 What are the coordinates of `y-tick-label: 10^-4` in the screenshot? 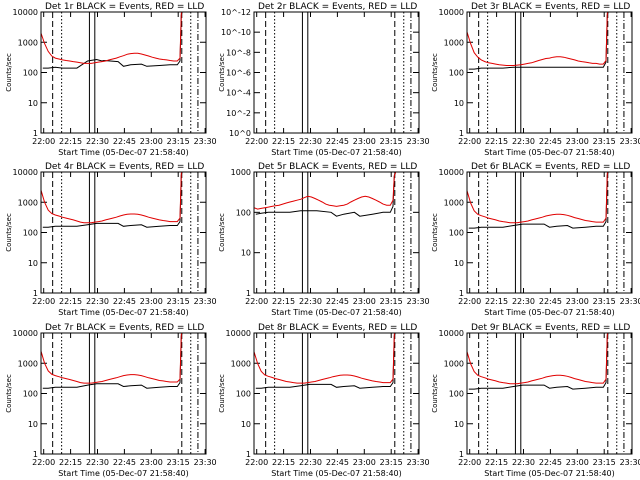 It's located at (238, 93).